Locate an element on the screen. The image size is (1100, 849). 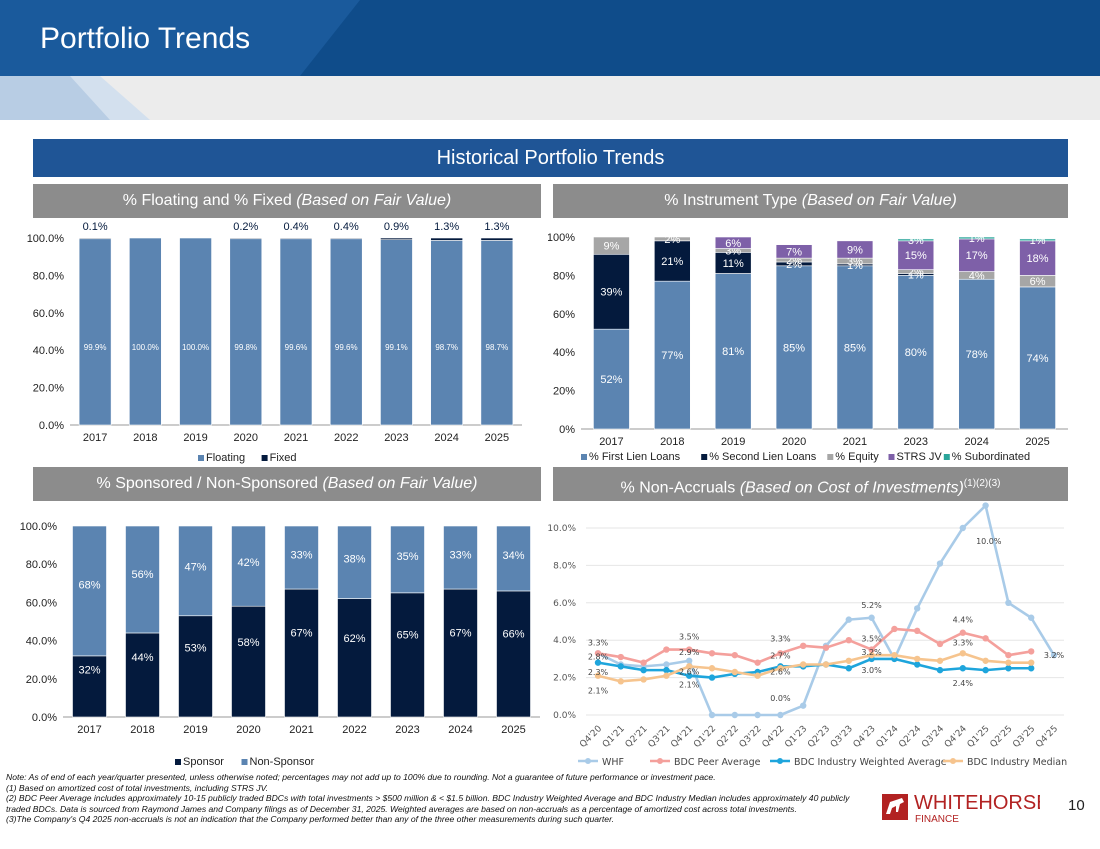
y-tick-label: 80.0% is located at coordinates (41, 565).